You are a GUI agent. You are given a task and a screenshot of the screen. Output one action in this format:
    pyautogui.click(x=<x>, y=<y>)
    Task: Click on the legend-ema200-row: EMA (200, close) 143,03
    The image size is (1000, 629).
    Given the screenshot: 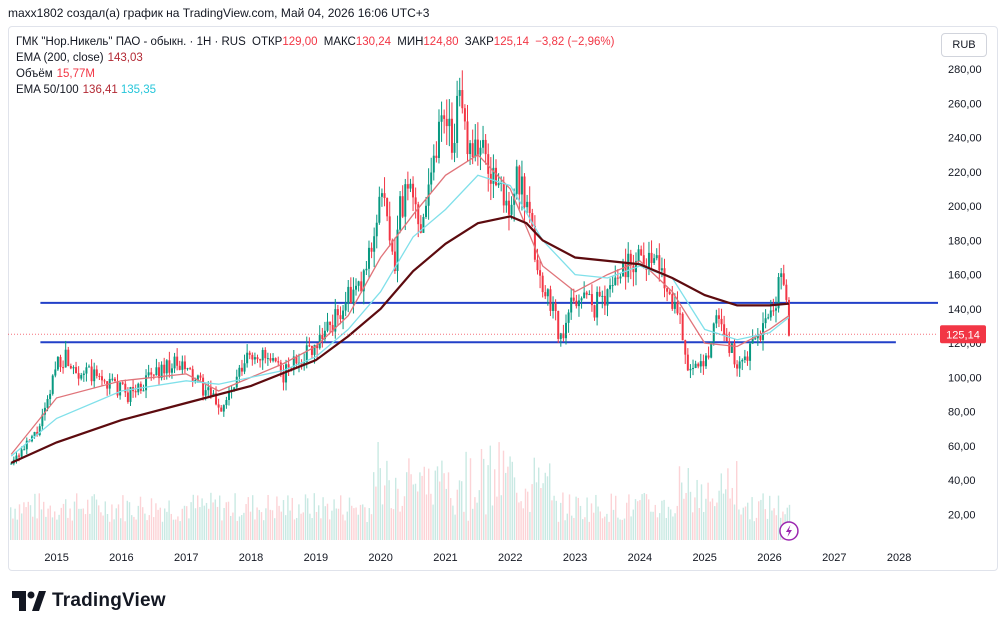 What is the action you would take?
    pyautogui.click(x=315, y=58)
    